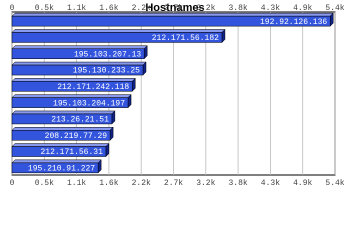  I want to click on bar-label: 195.130.233.25, so click(106, 71).